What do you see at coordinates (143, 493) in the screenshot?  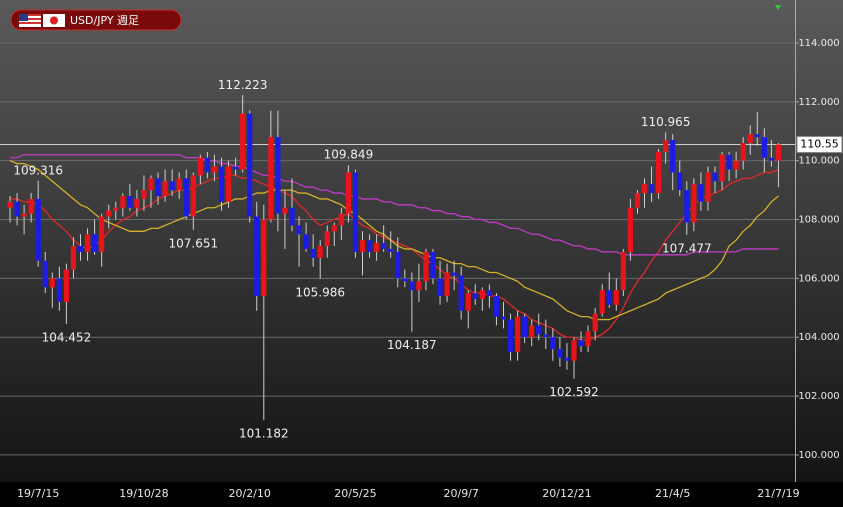 I see `x-tick-label: 19/10/28` at bounding box center [143, 493].